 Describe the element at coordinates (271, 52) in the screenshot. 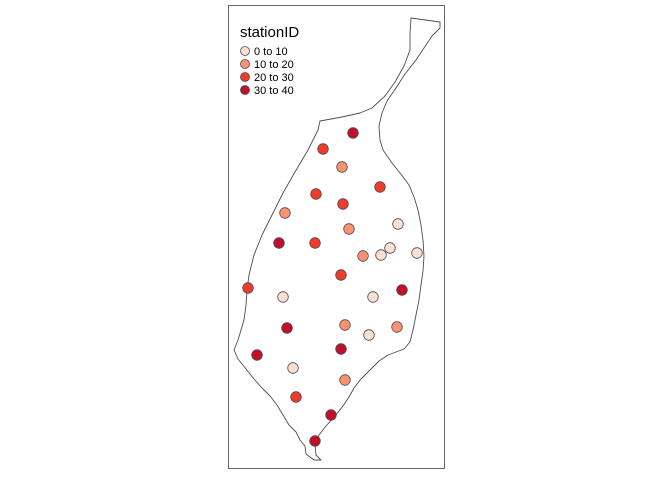

I see `legend-label-0: 0 to 10` at that location.